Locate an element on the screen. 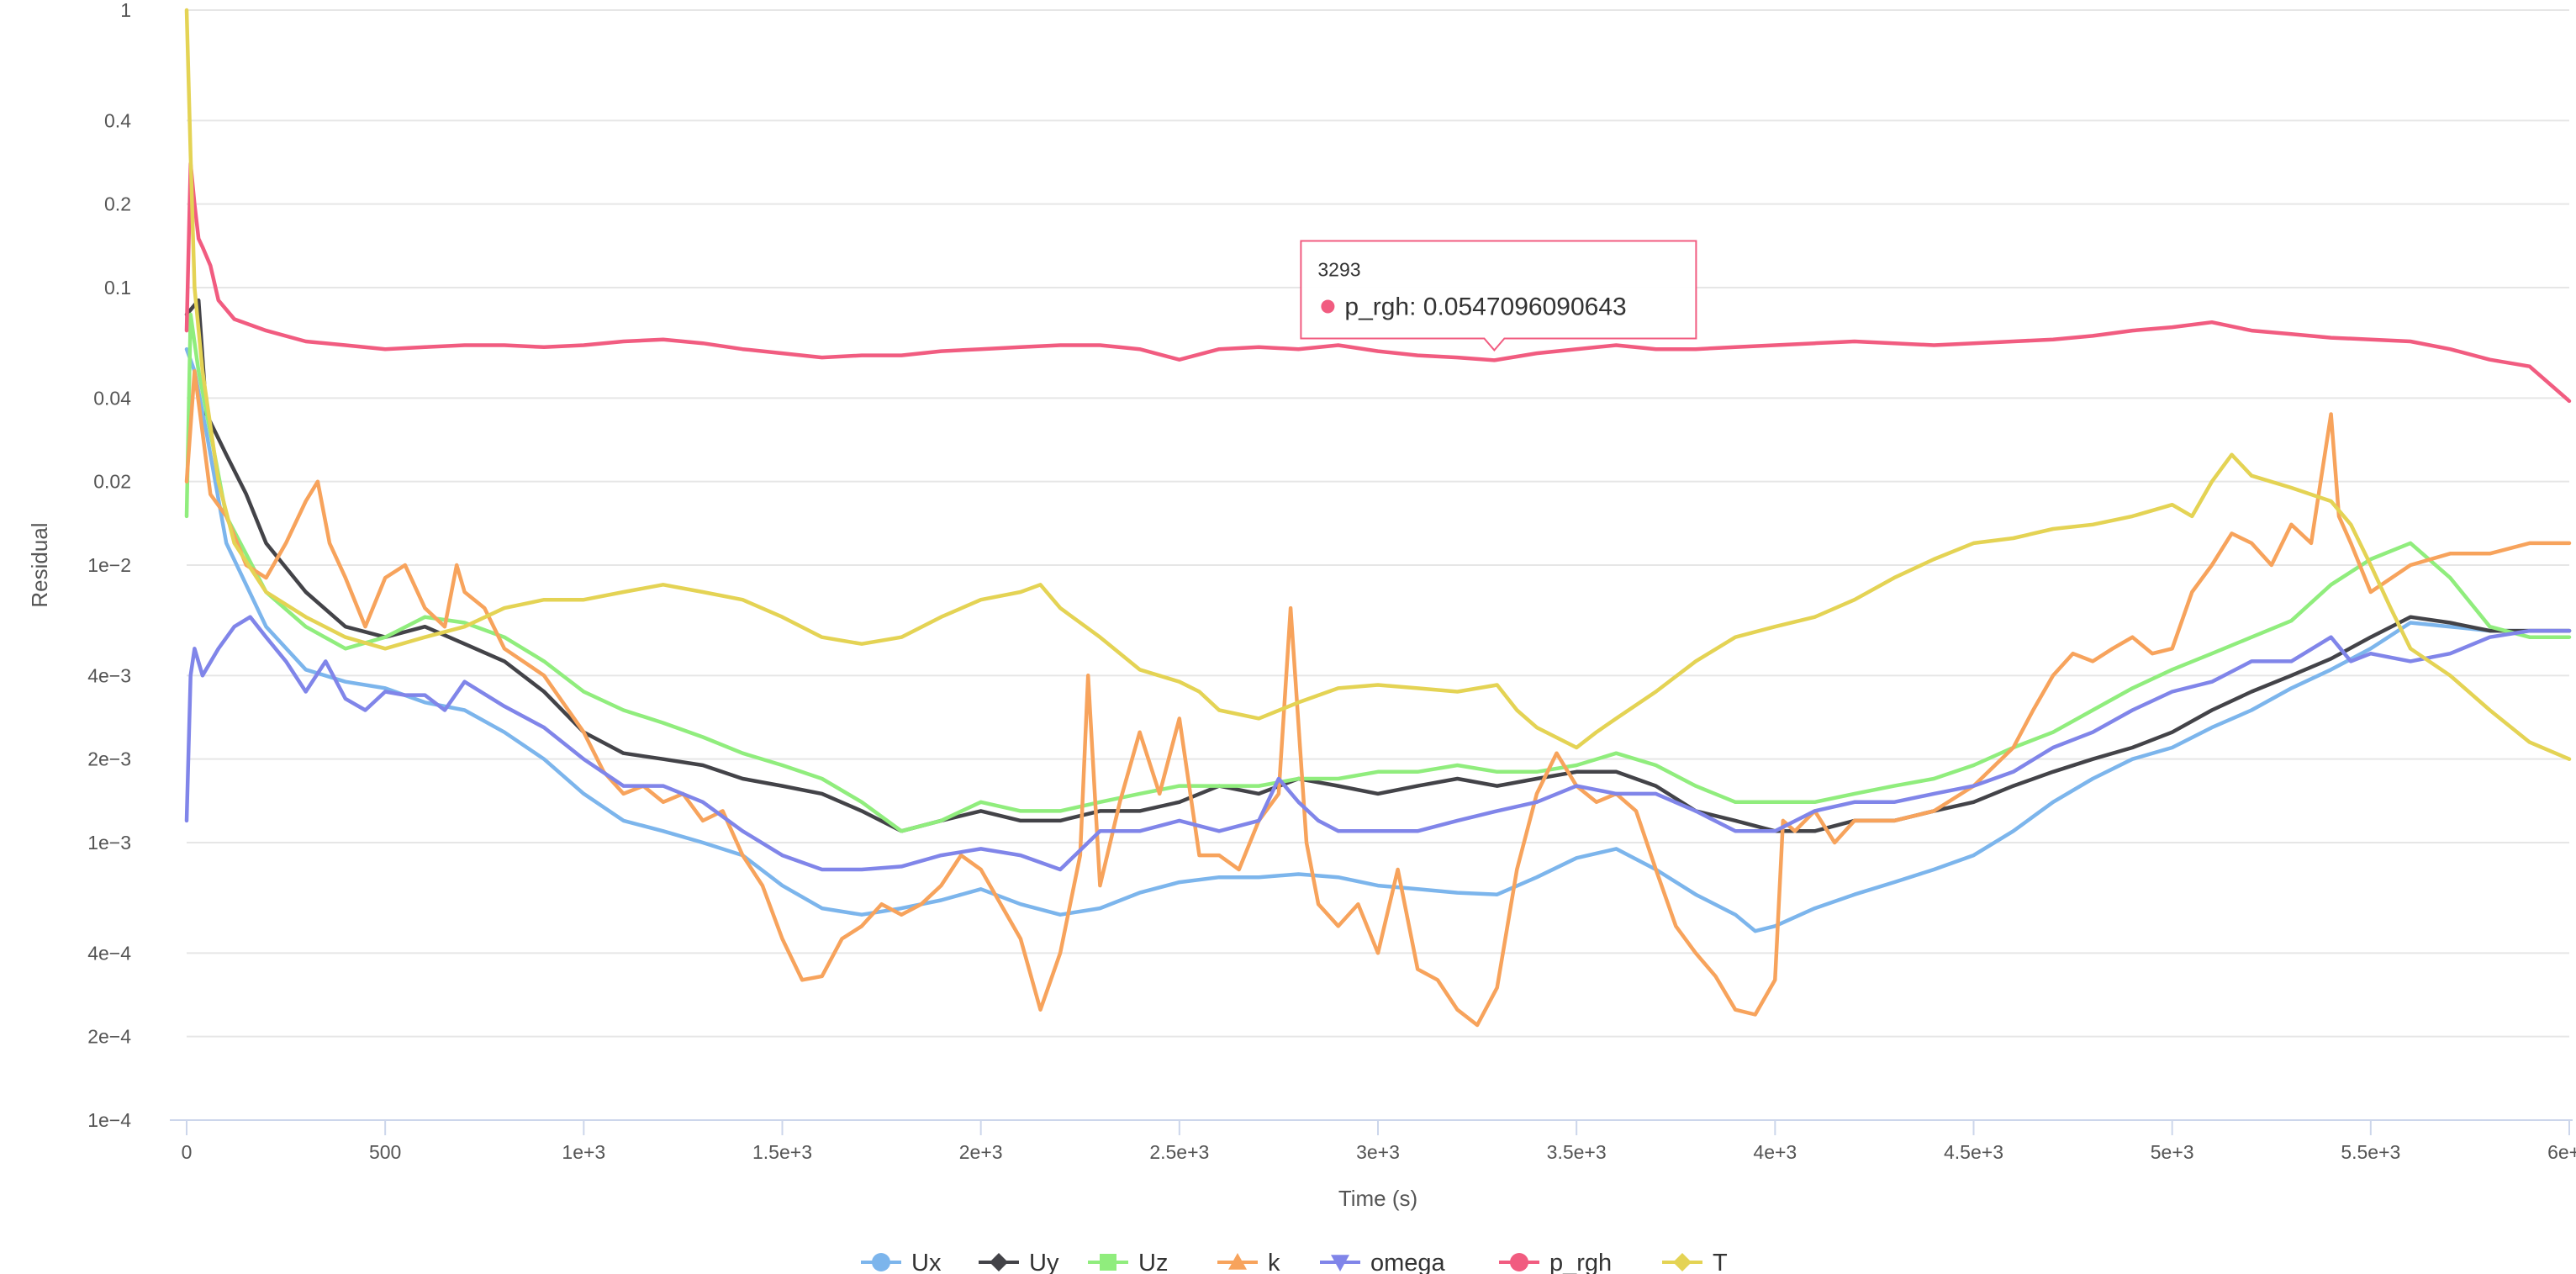 The width and height of the screenshot is (2576, 1274). y-axis-title: Residual is located at coordinates (40, 564).